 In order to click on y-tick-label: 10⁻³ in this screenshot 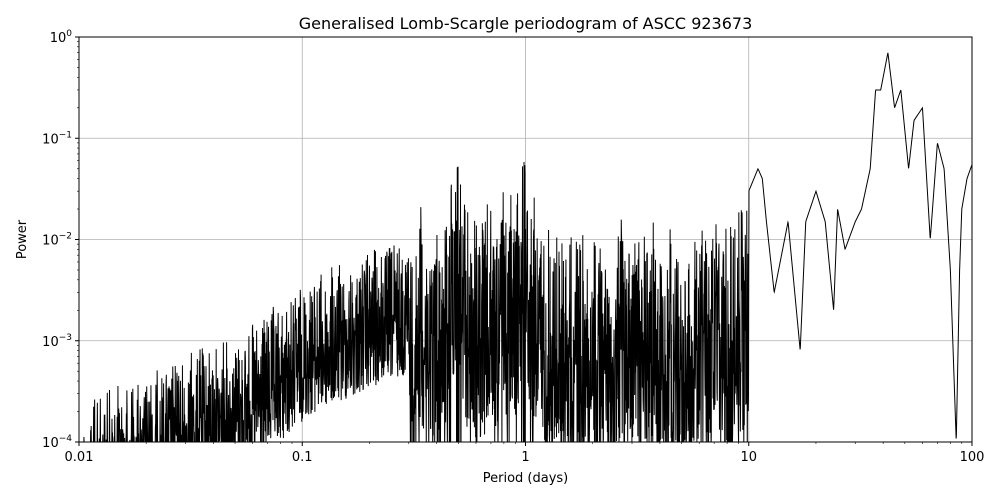, I will do `click(57, 341)`.